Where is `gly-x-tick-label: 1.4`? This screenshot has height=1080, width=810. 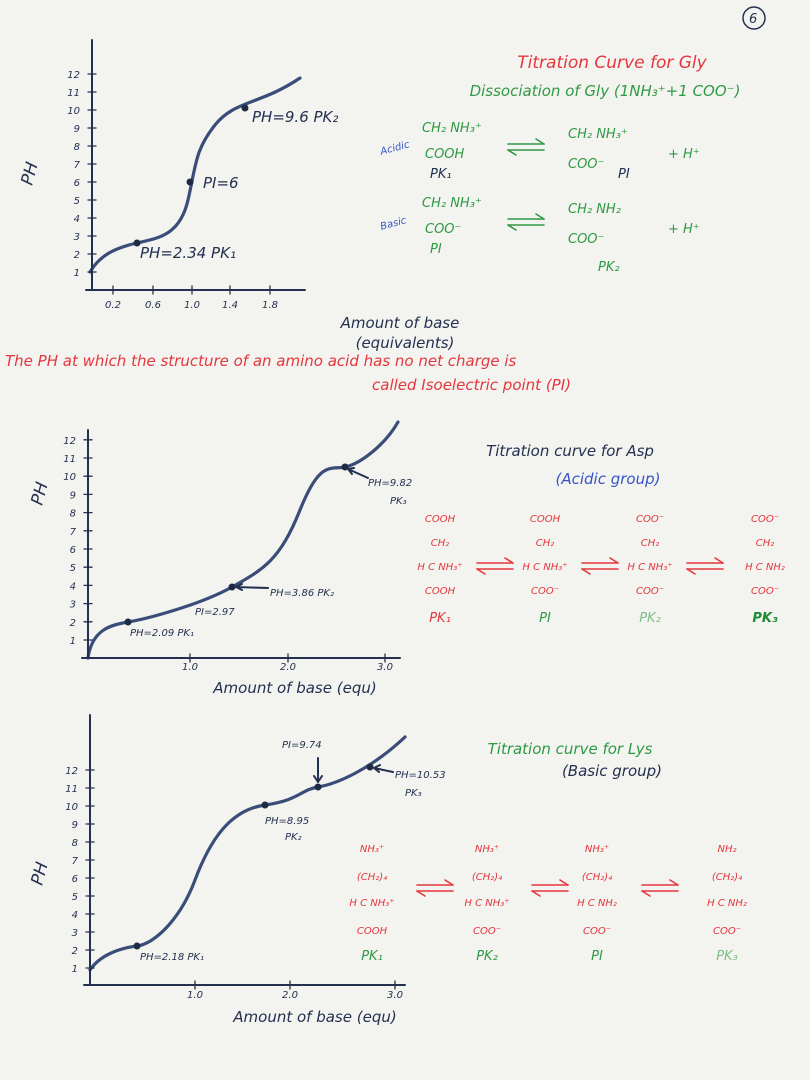
gly-x-tick-label: 1.4 is located at coordinates (230, 305).